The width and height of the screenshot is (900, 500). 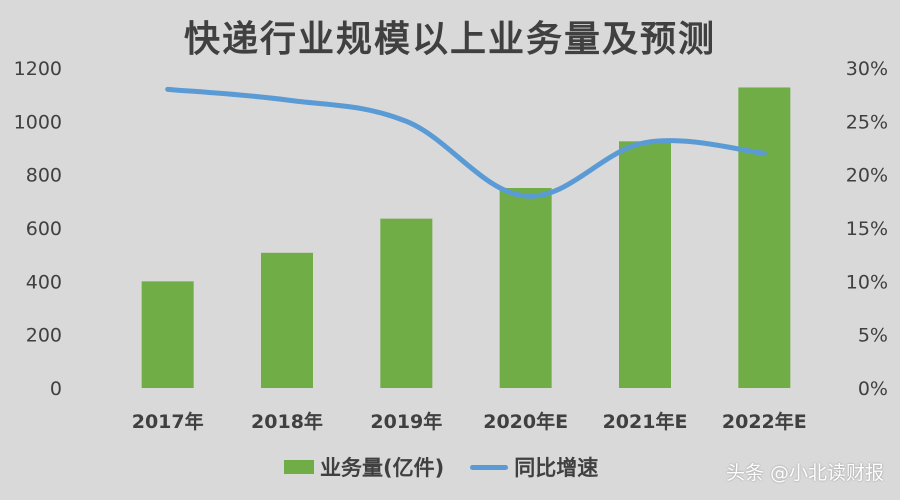 I want to click on legend-label-line: 同比增速, so click(x=556, y=468).